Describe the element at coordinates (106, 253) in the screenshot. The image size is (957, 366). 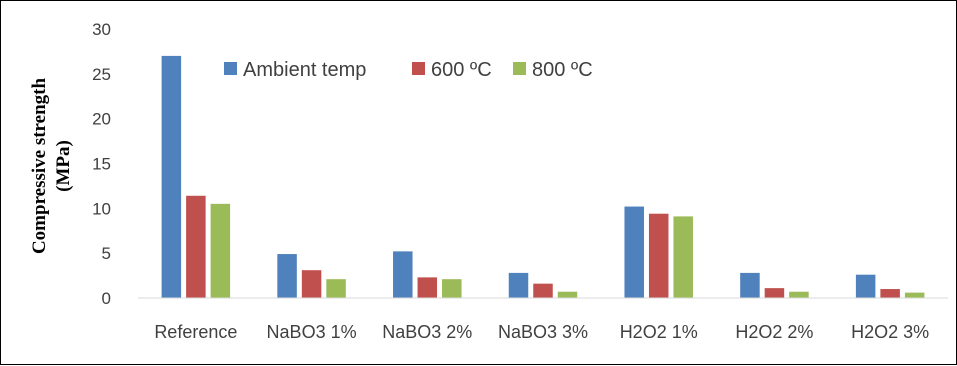
I see `y-tick-label: 5` at that location.